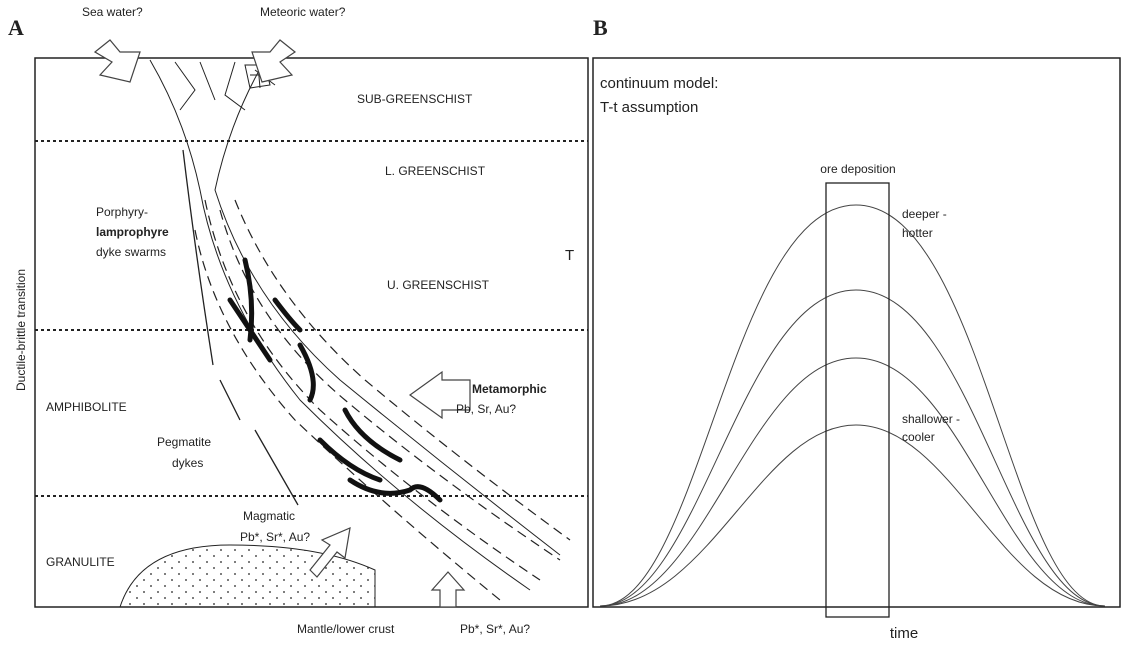 Image resolution: width=1122 pixels, height=645 pixels. I want to click on granulite-body, so click(247, 576).